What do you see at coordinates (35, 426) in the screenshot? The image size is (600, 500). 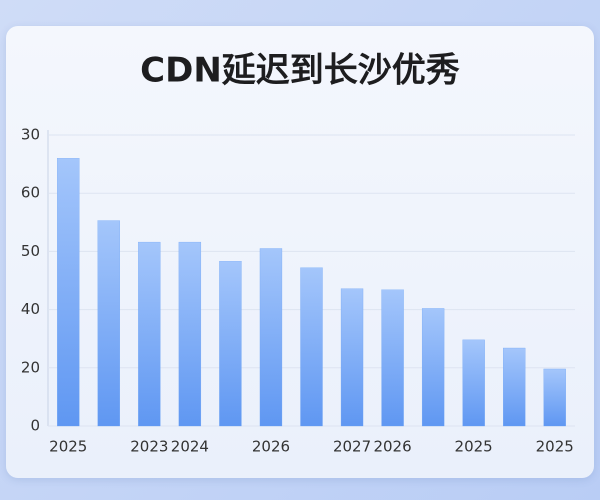 I see `y-tick-label: 0` at bounding box center [35, 426].